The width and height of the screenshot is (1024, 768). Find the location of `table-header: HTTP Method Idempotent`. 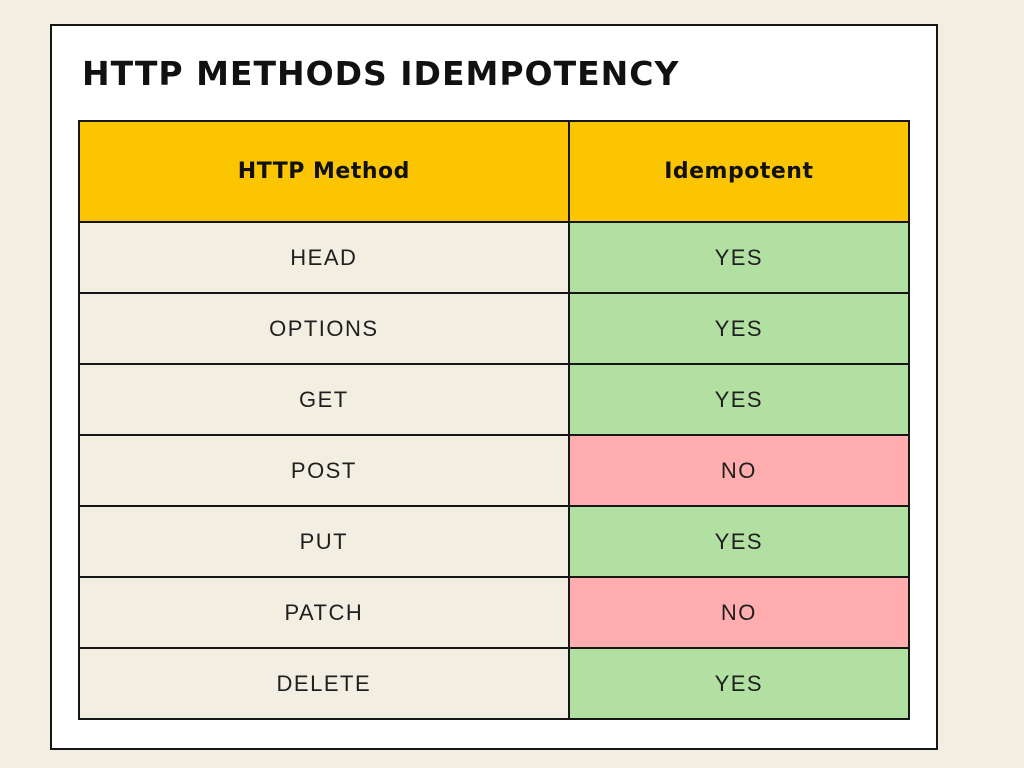

table-header: HTTP Method Idempotent is located at coordinates (494, 171).